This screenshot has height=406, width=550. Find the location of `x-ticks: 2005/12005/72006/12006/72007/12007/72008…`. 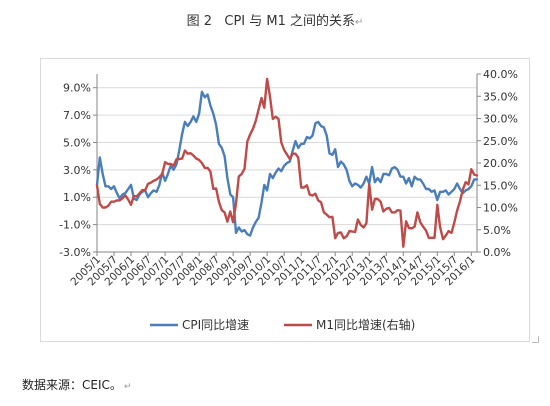

x-ticks: 2005/12005/72006/12006/72007/12007/72008… is located at coordinates (273, 271).